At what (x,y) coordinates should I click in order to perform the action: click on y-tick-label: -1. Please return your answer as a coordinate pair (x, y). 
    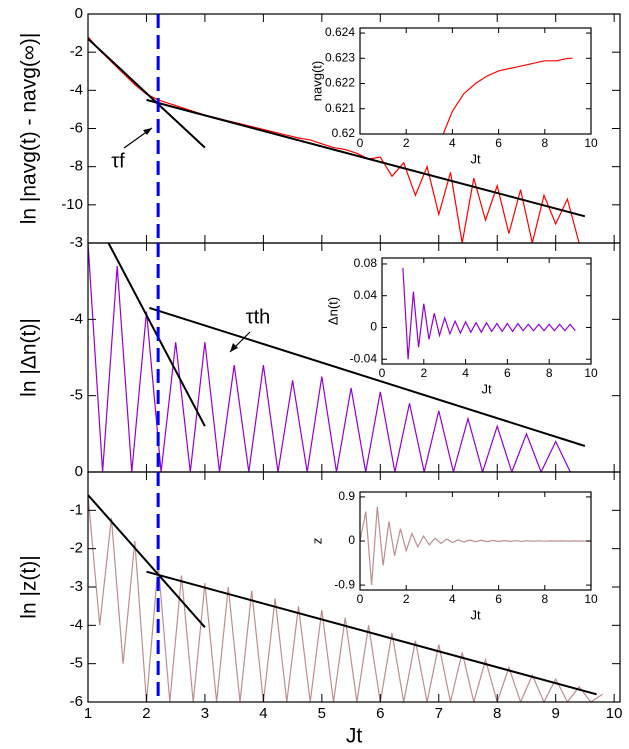
    Looking at the image, I should click on (76, 509).